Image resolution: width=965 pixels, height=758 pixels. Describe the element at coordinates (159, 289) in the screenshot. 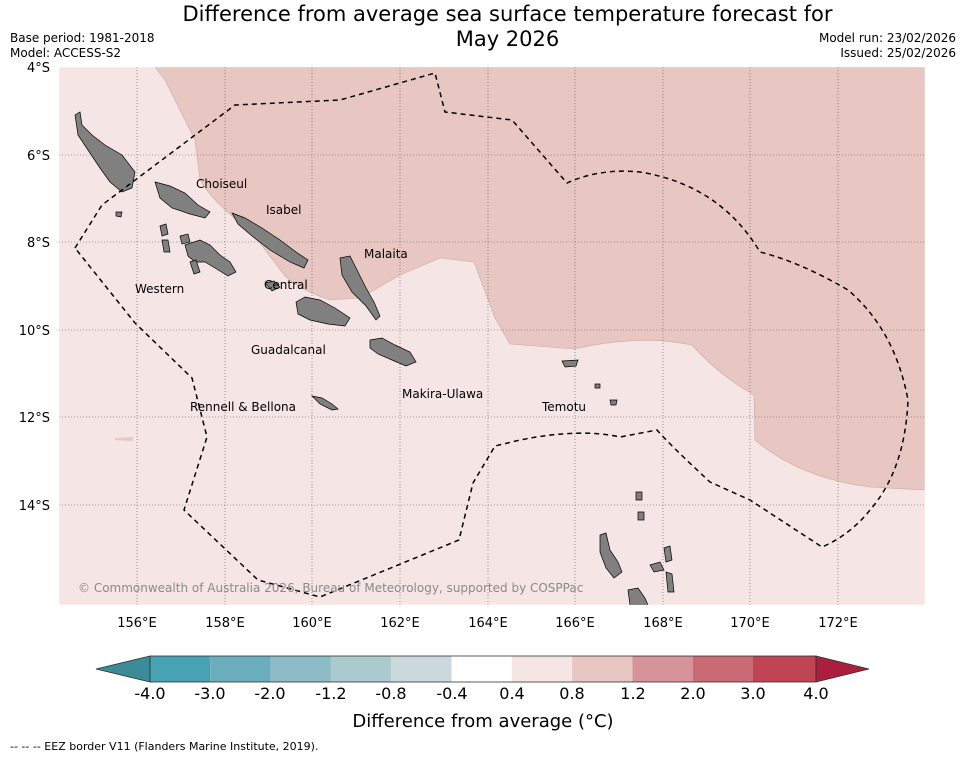

I see `label-western: Western` at that location.